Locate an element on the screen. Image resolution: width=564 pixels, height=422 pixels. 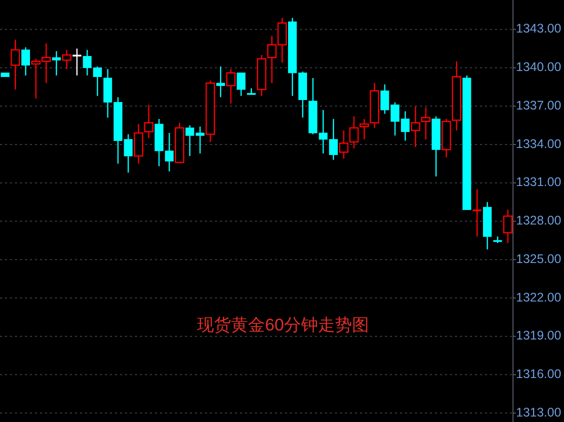
y-tick-label: 1316.00 is located at coordinates (539, 373).